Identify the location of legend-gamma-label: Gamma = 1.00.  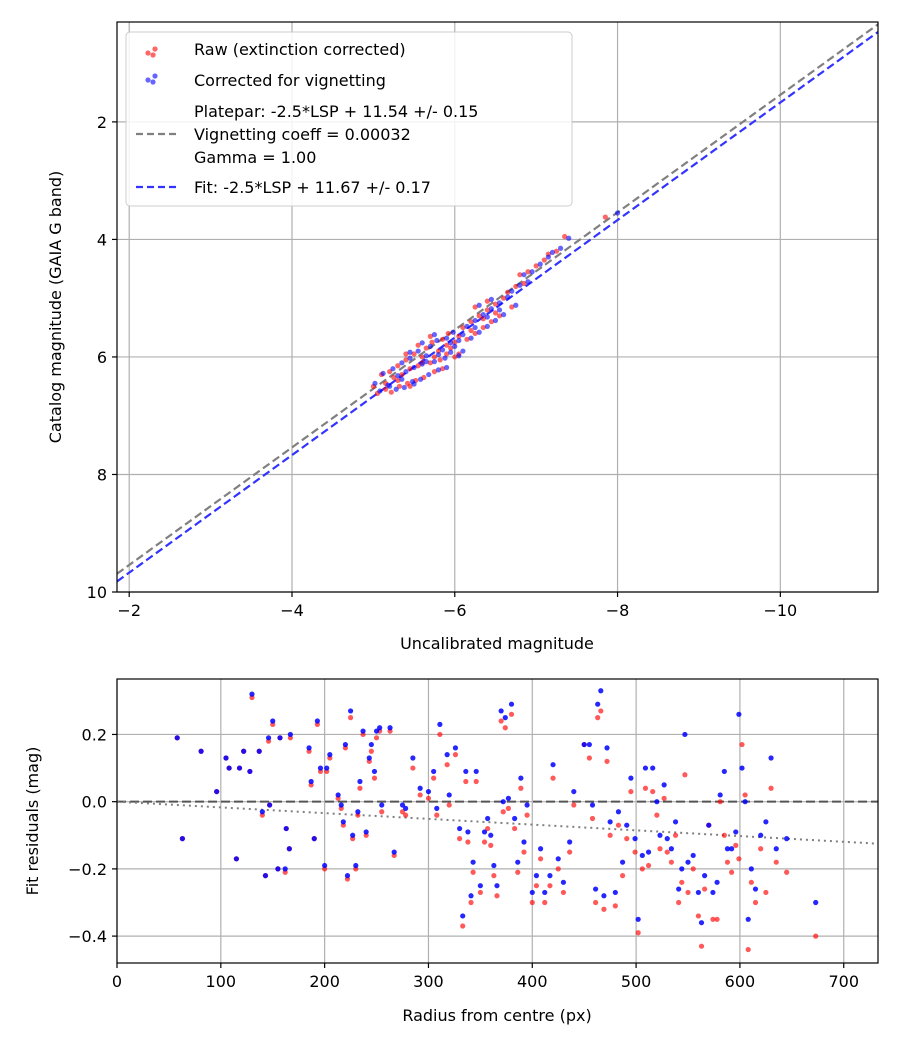
(255, 157).